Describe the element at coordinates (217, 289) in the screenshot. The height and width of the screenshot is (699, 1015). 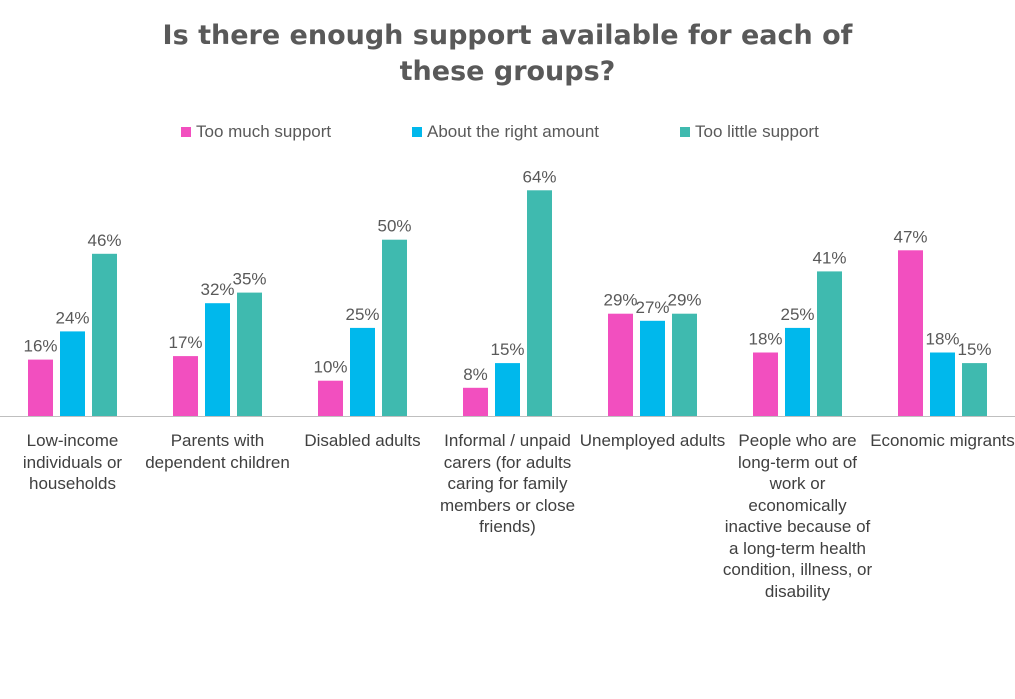
I see `data-label: 32%` at that location.